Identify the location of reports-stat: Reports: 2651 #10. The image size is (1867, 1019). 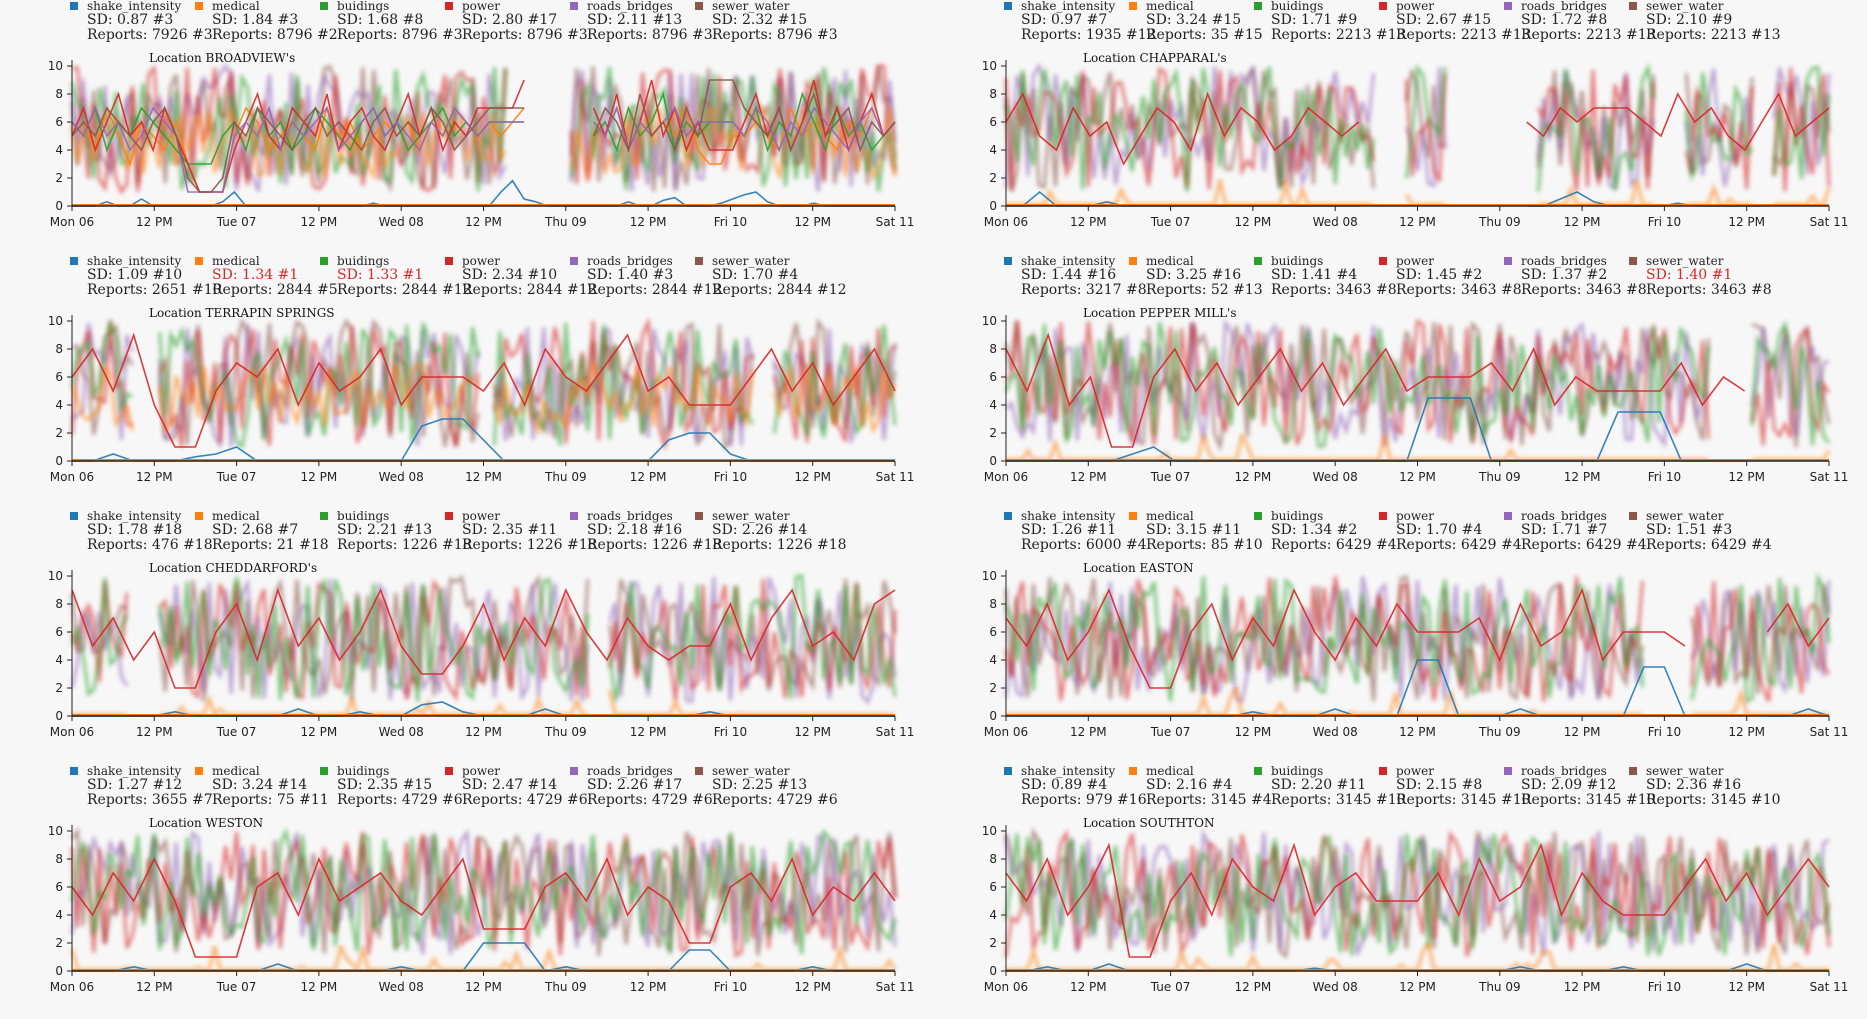
(154, 290).